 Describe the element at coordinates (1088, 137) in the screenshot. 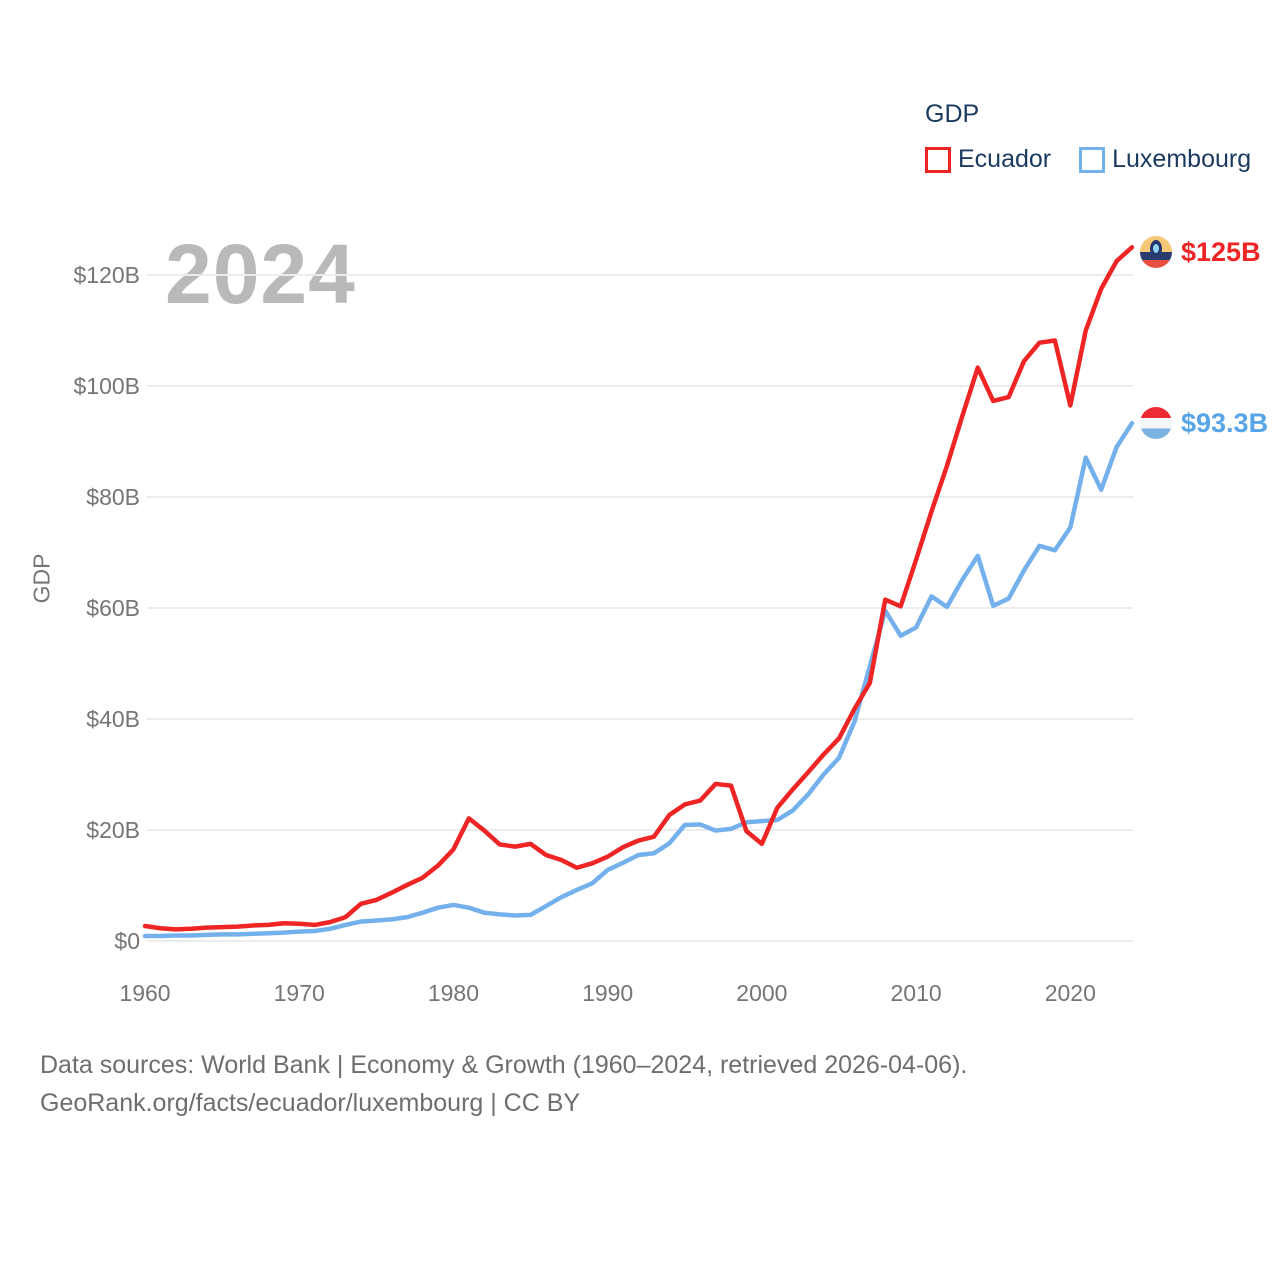

I see `chart-legend: GDP Ecuador Luxembourg` at that location.